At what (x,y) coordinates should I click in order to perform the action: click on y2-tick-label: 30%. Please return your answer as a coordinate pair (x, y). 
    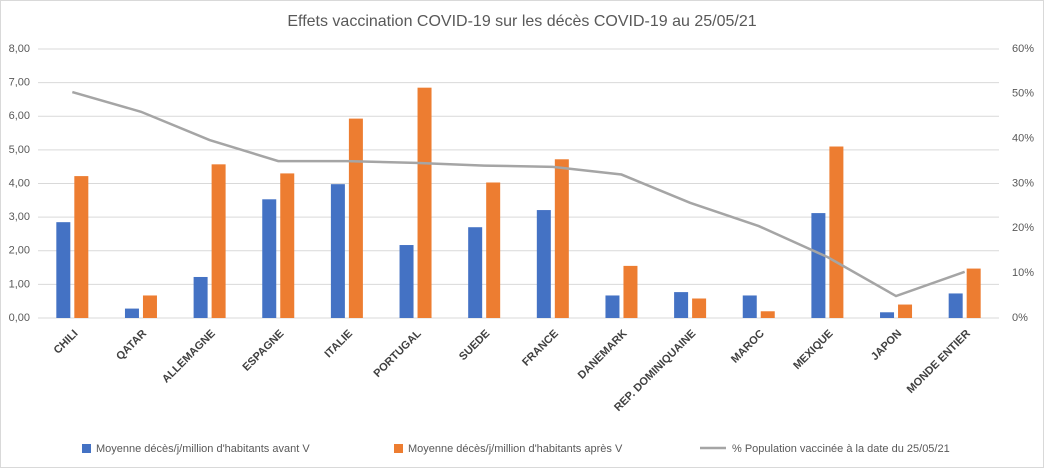
    Looking at the image, I should click on (1023, 183).